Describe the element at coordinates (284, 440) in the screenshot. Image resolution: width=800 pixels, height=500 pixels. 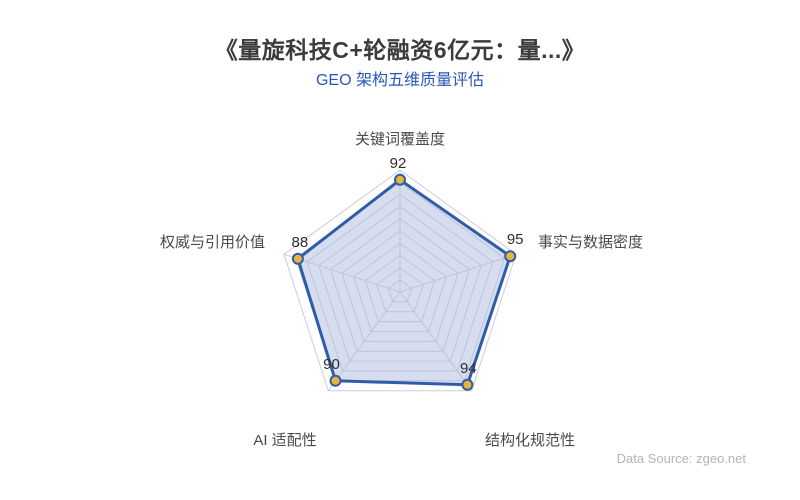
I see `axis-label-ai-adaptability: AI 适配性` at that location.